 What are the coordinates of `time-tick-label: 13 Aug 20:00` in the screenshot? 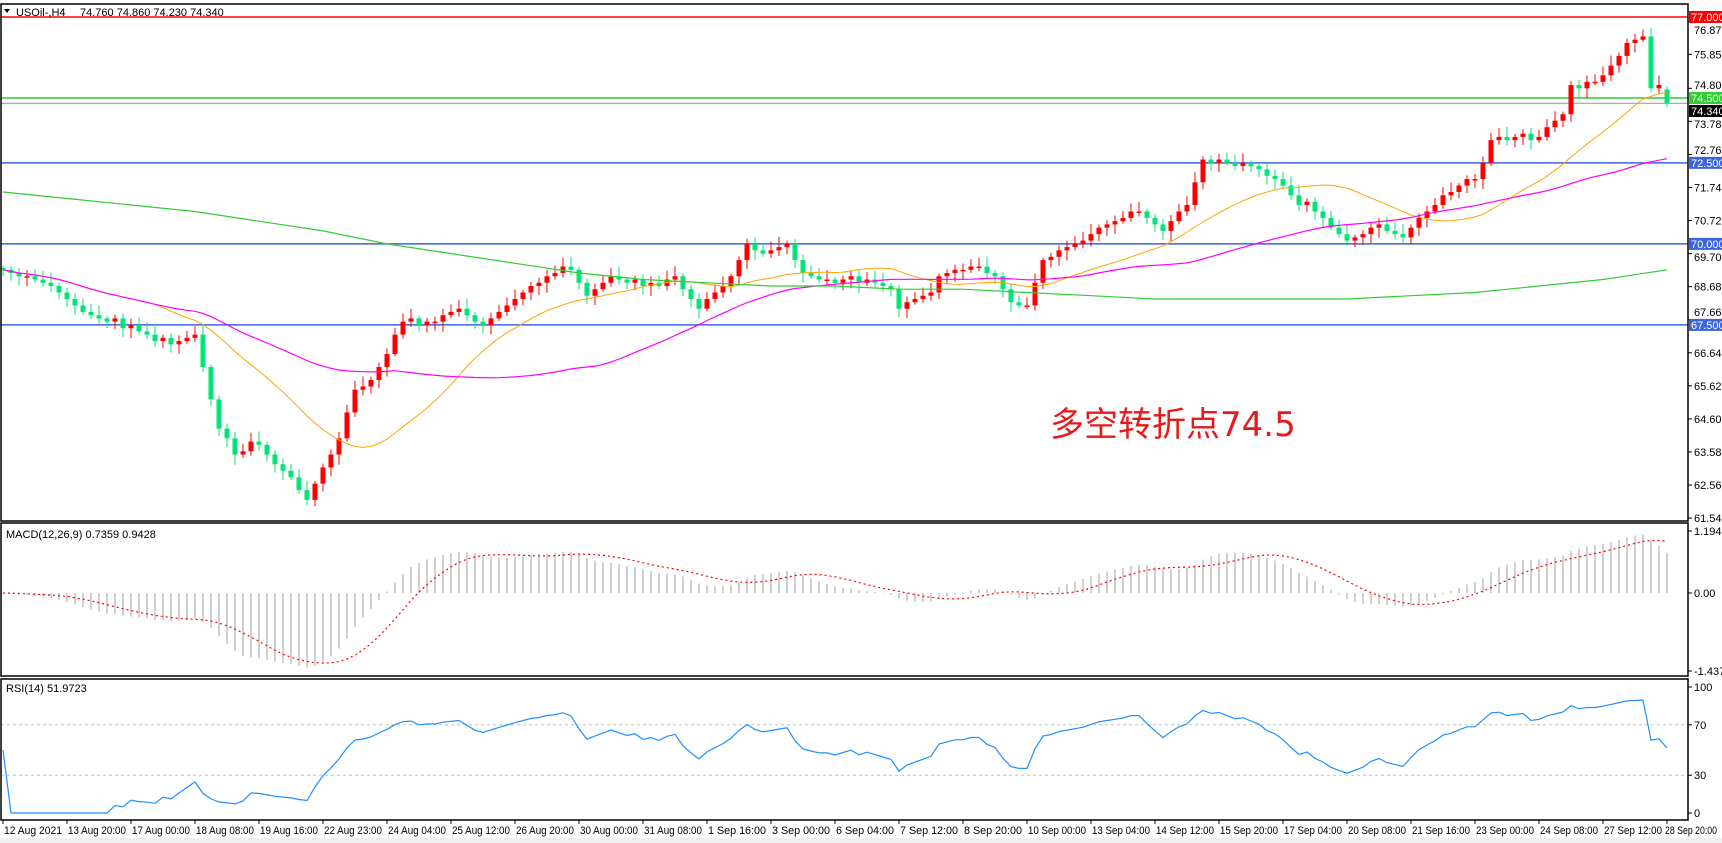 It's located at (97, 831).